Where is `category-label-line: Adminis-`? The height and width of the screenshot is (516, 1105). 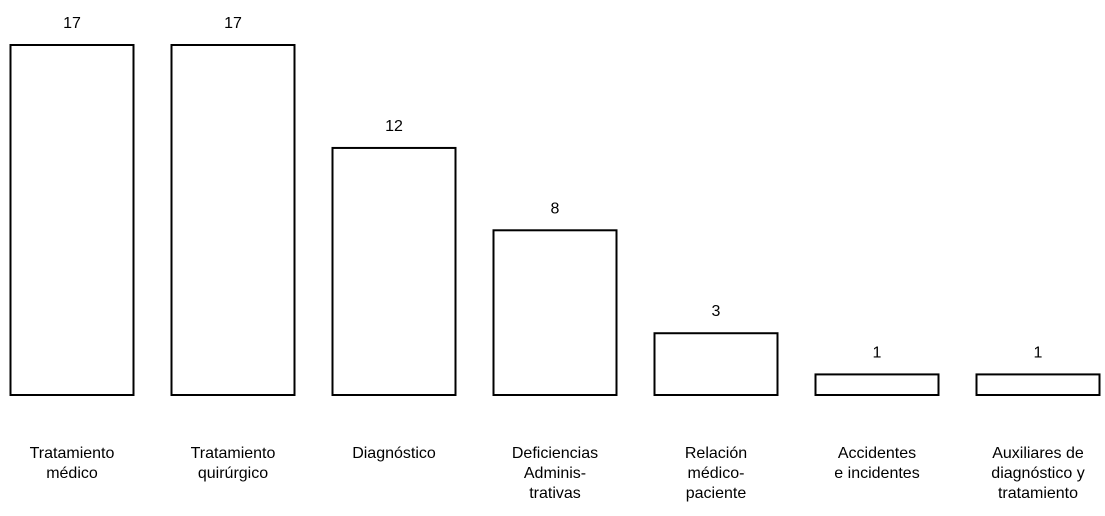
category-label-line: Adminis- is located at coordinates (555, 473).